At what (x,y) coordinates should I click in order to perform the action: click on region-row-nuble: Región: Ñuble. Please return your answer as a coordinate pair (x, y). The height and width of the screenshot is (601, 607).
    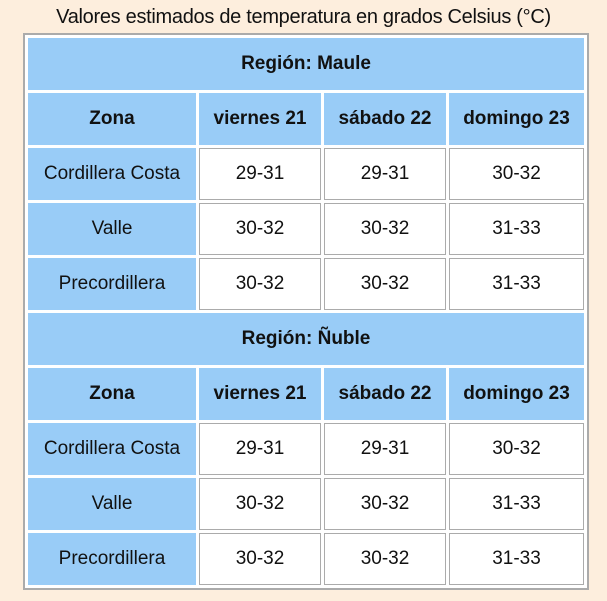
    Looking at the image, I should click on (306, 339).